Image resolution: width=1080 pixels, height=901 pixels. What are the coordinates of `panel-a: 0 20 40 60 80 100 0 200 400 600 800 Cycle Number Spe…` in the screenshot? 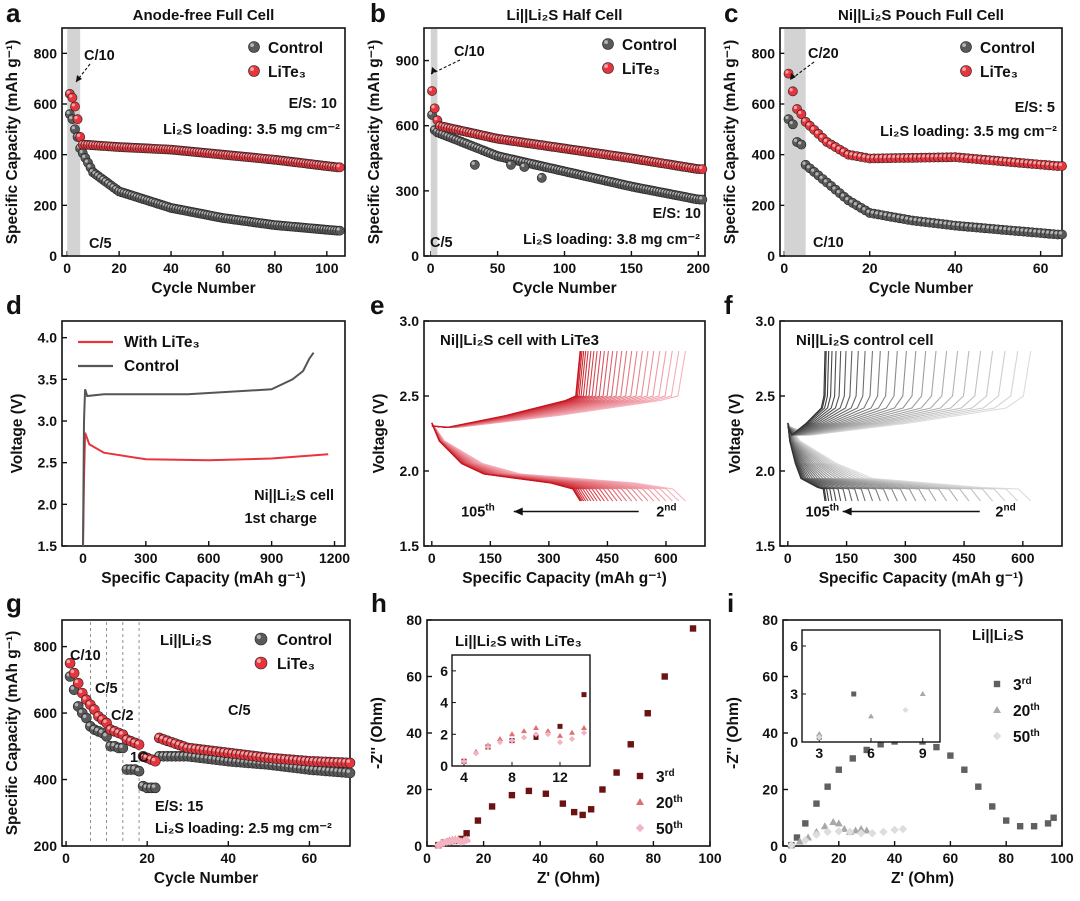 It's located at (175, 148).